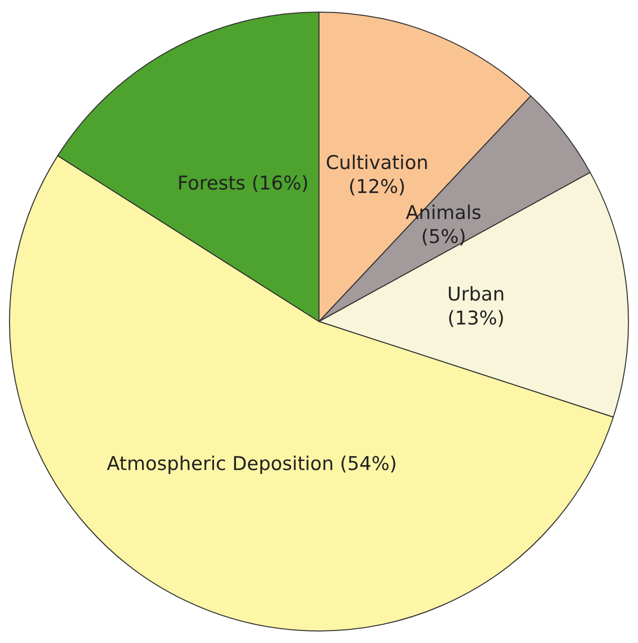 The height and width of the screenshot is (643, 638). Describe the element at coordinates (476, 295) in the screenshot. I see `slice-label: Urban` at that location.